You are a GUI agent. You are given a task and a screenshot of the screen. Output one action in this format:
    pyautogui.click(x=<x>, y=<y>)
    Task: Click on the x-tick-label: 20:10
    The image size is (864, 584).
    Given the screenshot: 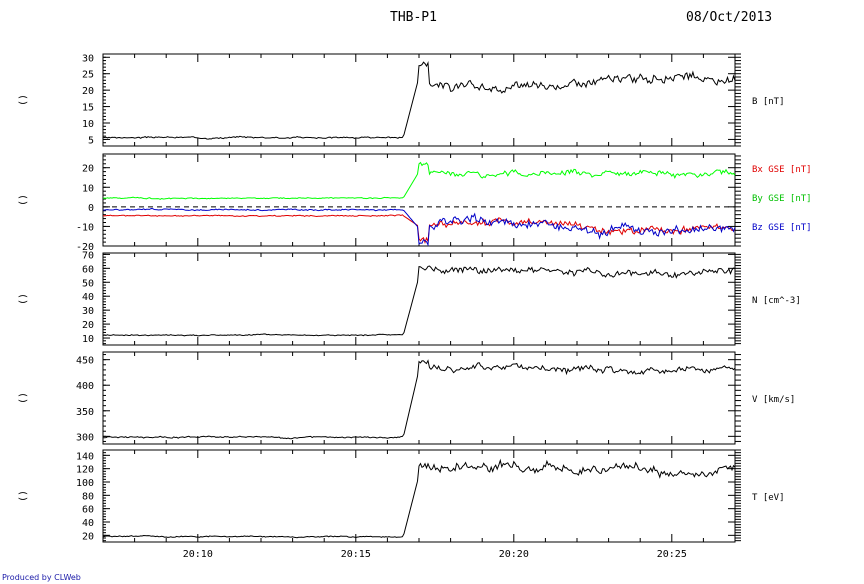 What is the action you would take?
    pyautogui.click(x=198, y=554)
    